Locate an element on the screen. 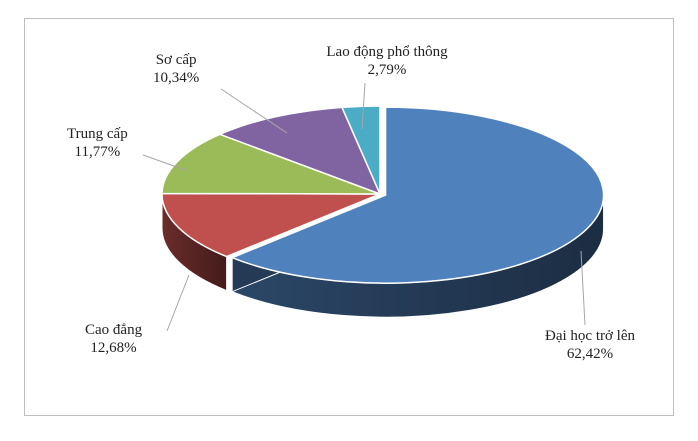 The width and height of the screenshot is (698, 441). label-so-cap-value: 10,34% is located at coordinates (176, 78).